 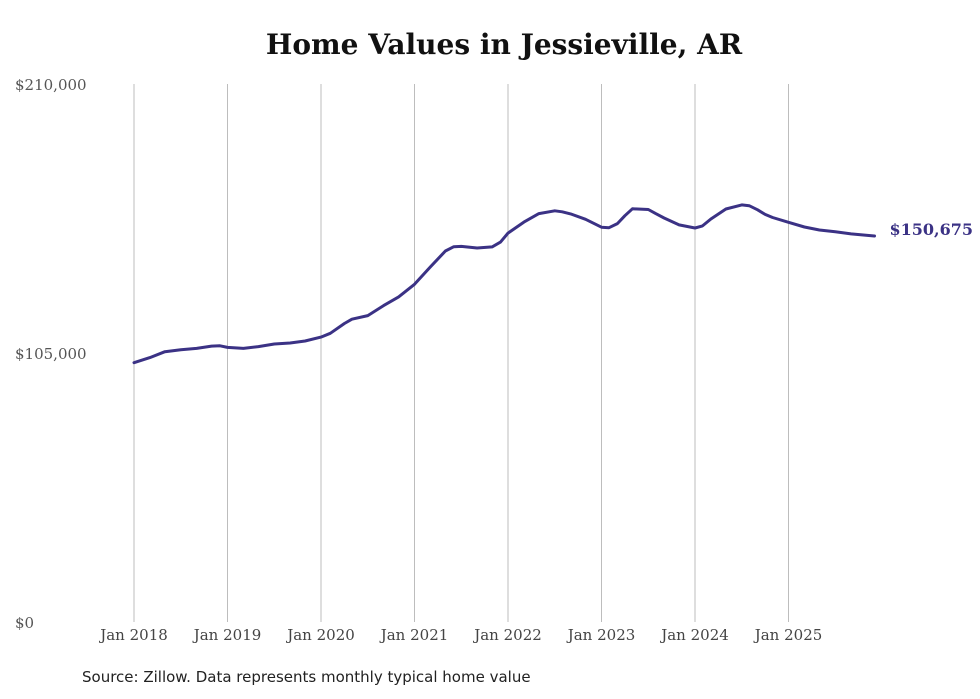 What do you see at coordinates (133, 635) in the screenshot?
I see `x-tick-label: Jan 2018` at bounding box center [133, 635].